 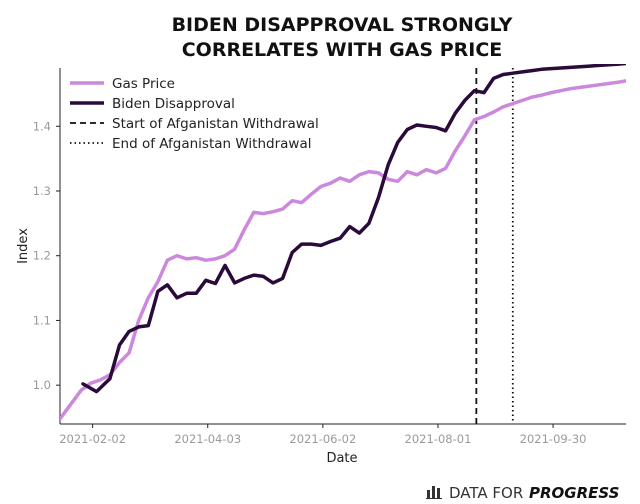 What do you see at coordinates (553, 439) in the screenshot?
I see `x-tick-label: 2021-09-30` at bounding box center [553, 439].